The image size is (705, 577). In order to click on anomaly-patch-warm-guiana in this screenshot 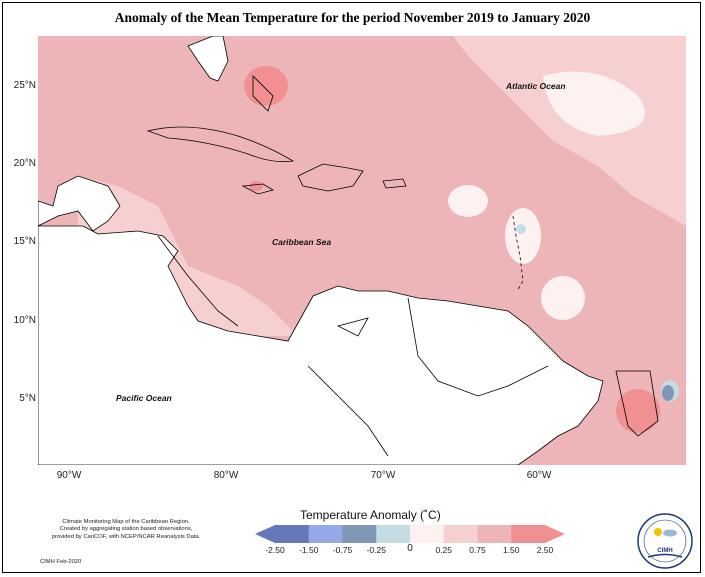, I will do `click(638, 411)`.